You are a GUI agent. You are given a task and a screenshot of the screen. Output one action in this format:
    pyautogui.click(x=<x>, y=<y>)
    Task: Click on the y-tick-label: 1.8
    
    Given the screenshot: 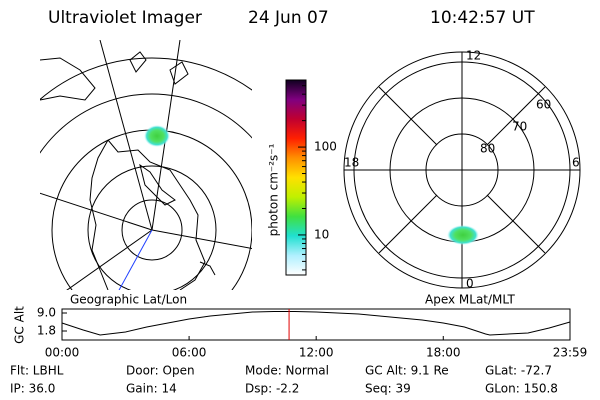 What is the action you would take?
    pyautogui.click(x=46, y=331)
    